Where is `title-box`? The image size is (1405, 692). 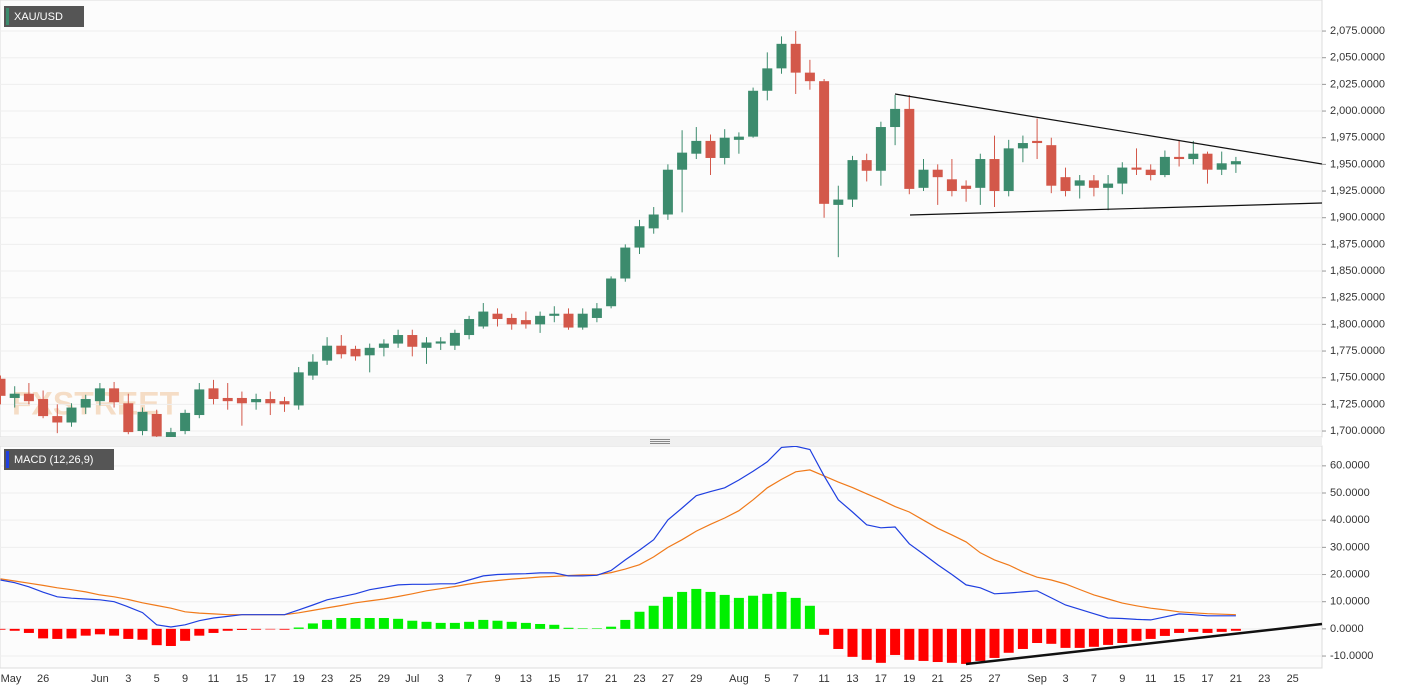
title-box is located at coordinates (59, 459).